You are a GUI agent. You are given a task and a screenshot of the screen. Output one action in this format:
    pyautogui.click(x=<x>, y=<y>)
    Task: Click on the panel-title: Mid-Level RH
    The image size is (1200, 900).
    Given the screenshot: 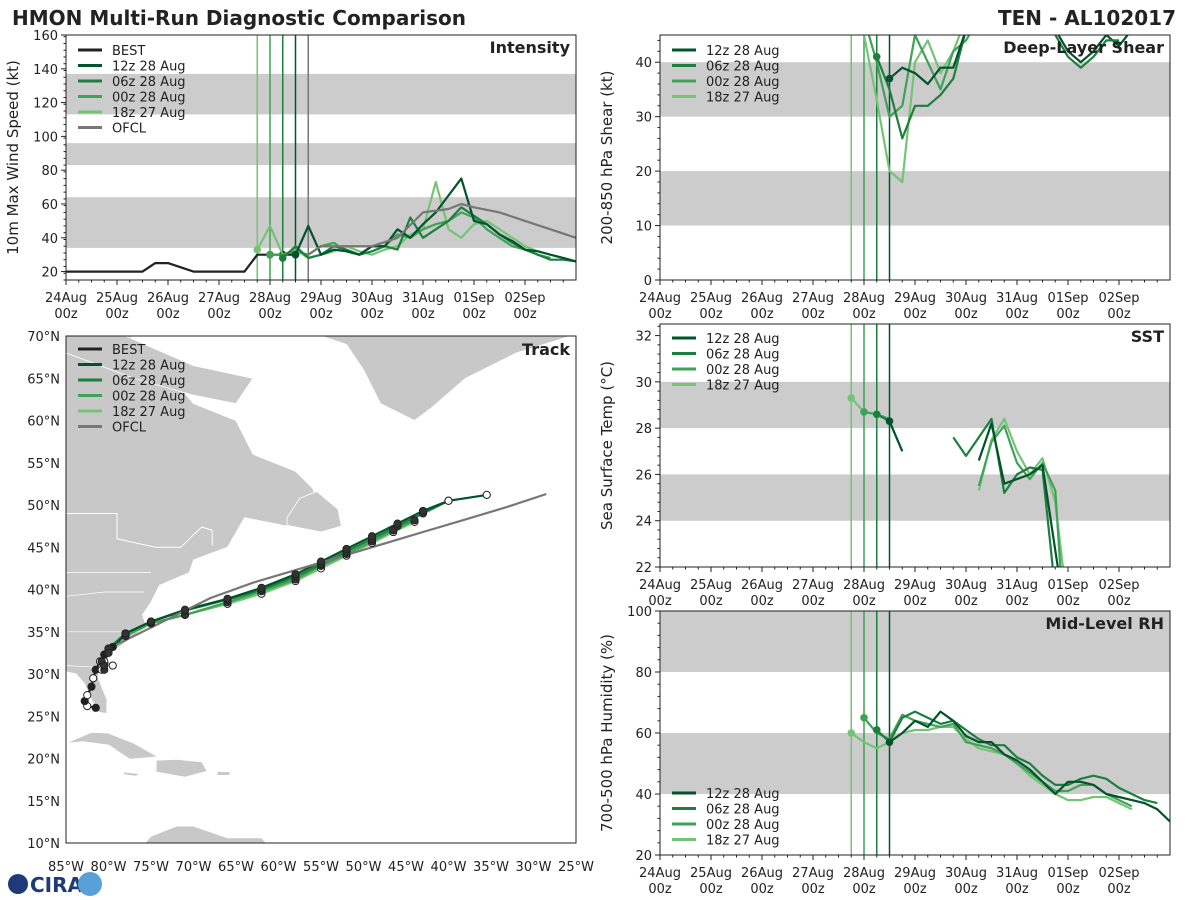 What is the action you would take?
    pyautogui.click(x=1104, y=623)
    